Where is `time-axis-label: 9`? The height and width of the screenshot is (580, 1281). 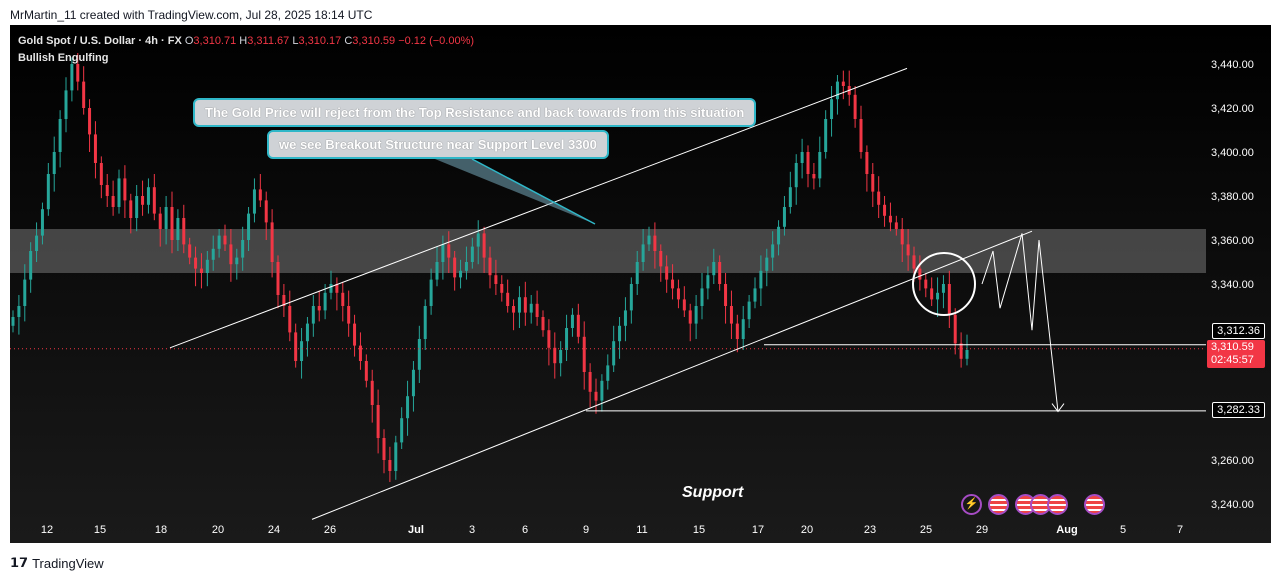 time-axis-label: 9 is located at coordinates (586, 530).